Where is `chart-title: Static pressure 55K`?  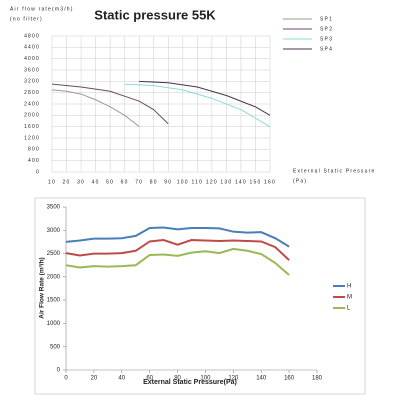 chart-title: Static pressure 55K is located at coordinates (155, 14).